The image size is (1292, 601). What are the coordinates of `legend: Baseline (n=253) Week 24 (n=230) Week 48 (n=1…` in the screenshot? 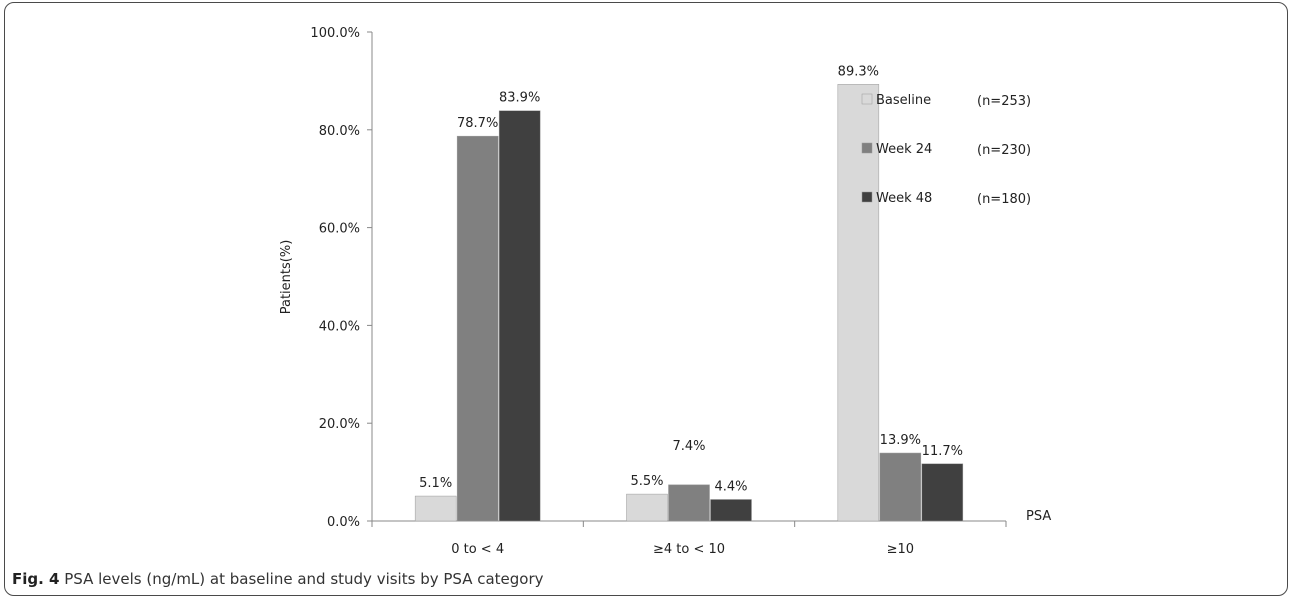 It's located at (946, 150).